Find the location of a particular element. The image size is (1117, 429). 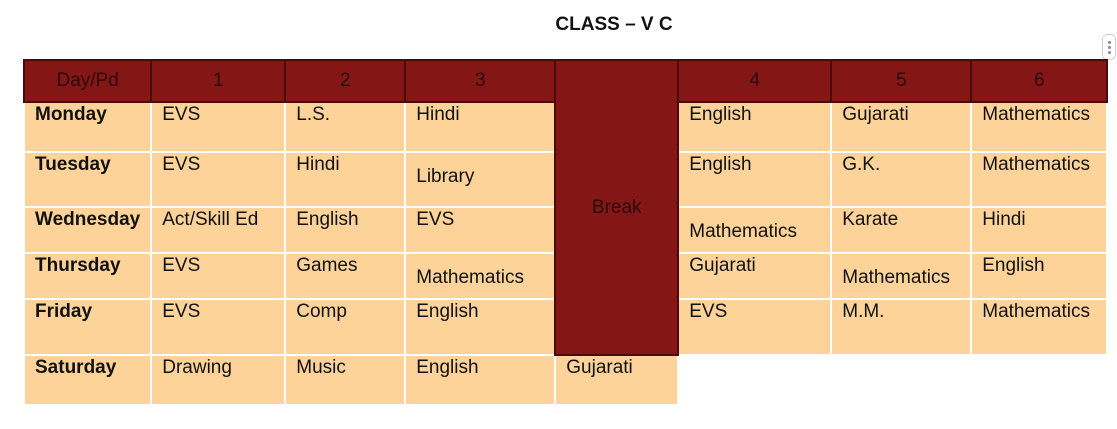

header-period-5: 5 is located at coordinates (901, 81).